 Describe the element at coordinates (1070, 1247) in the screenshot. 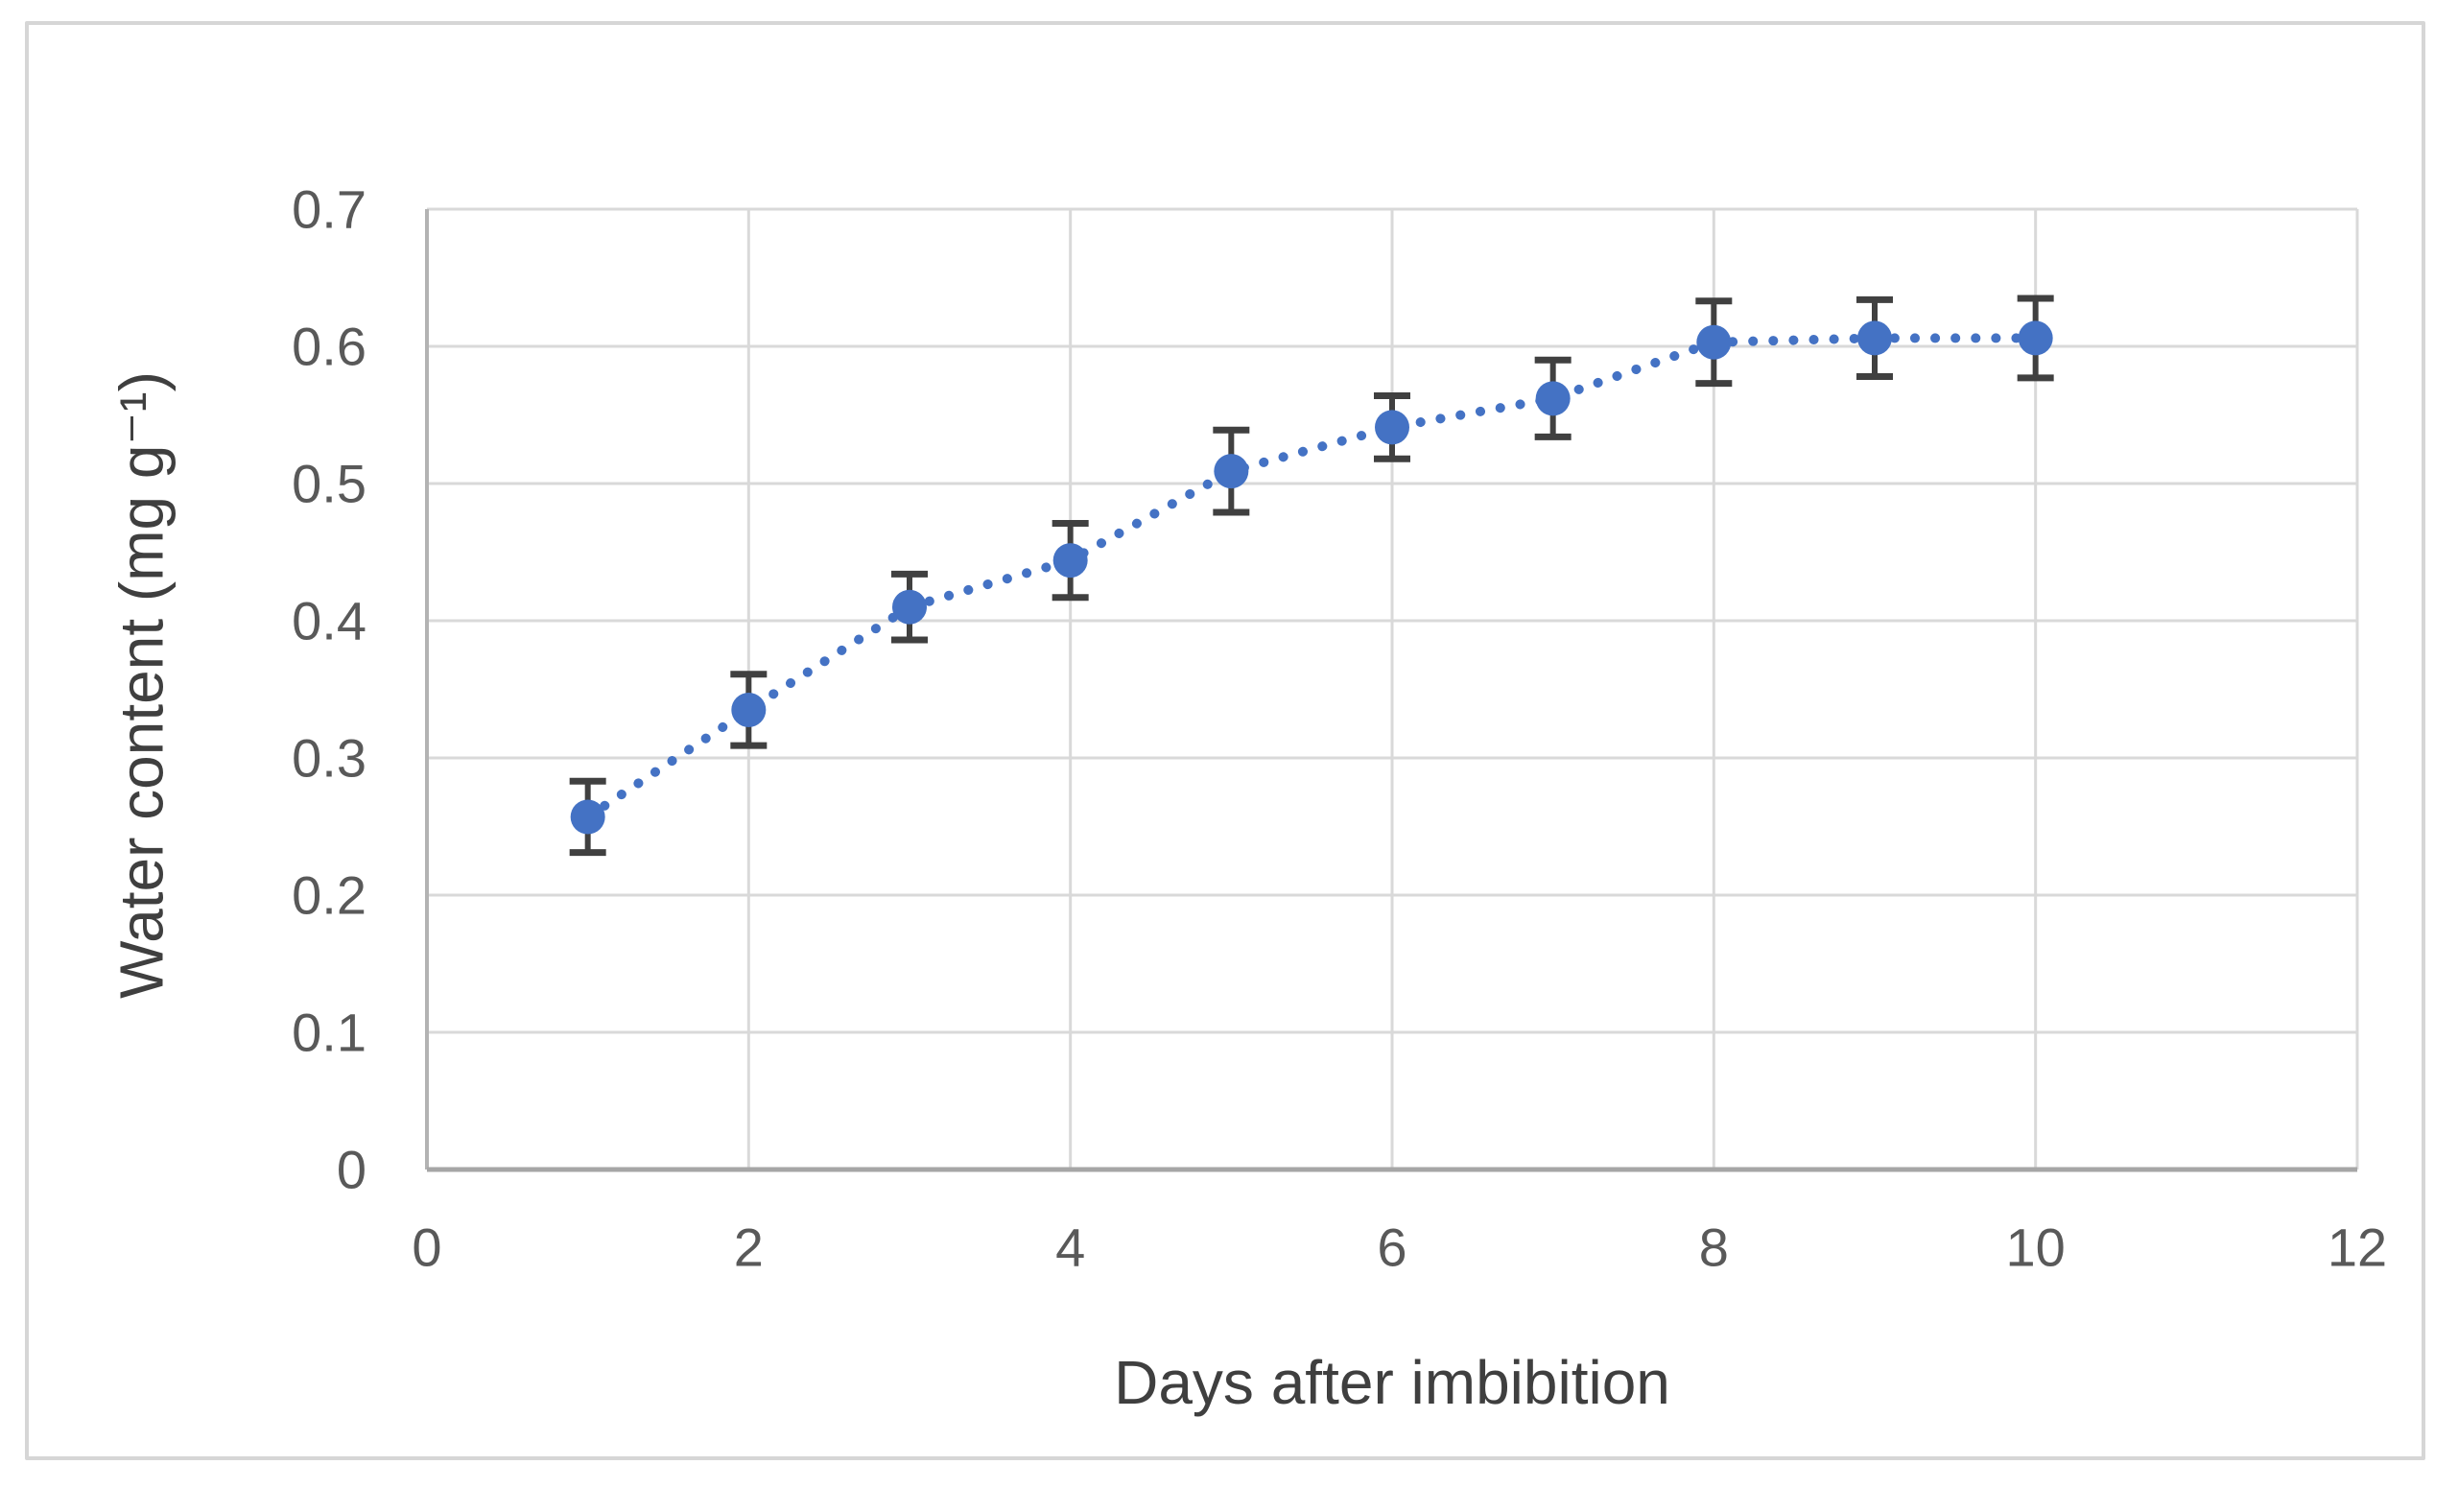

I see `x-tick-label: 4` at that location.